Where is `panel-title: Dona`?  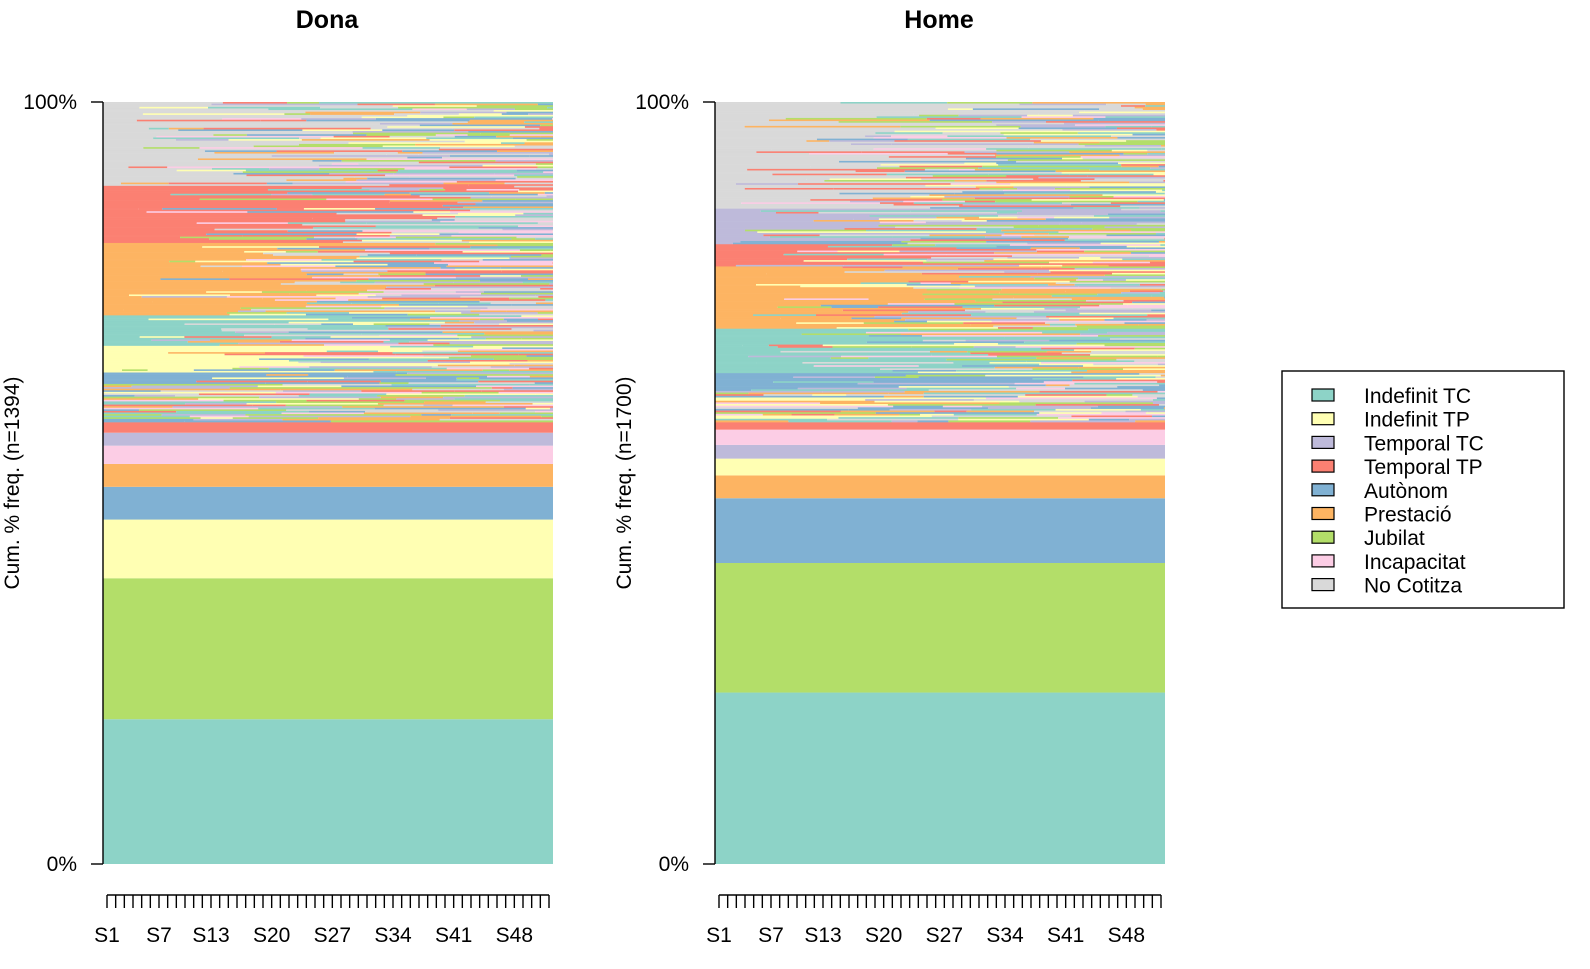 panel-title: Dona is located at coordinates (328, 20).